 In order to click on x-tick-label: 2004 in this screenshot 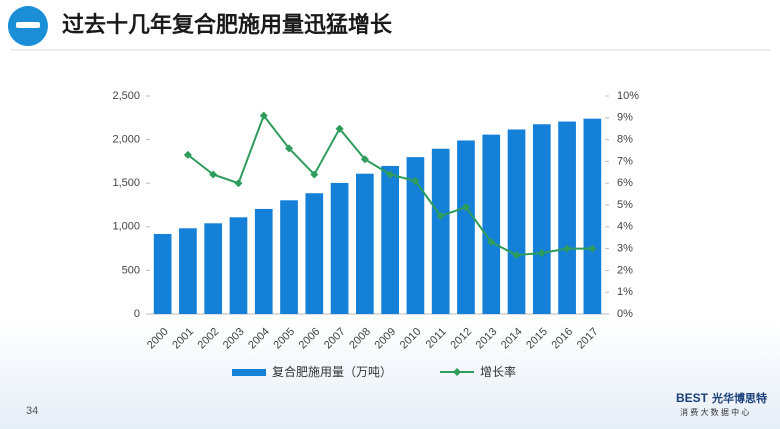, I will do `click(259, 339)`.